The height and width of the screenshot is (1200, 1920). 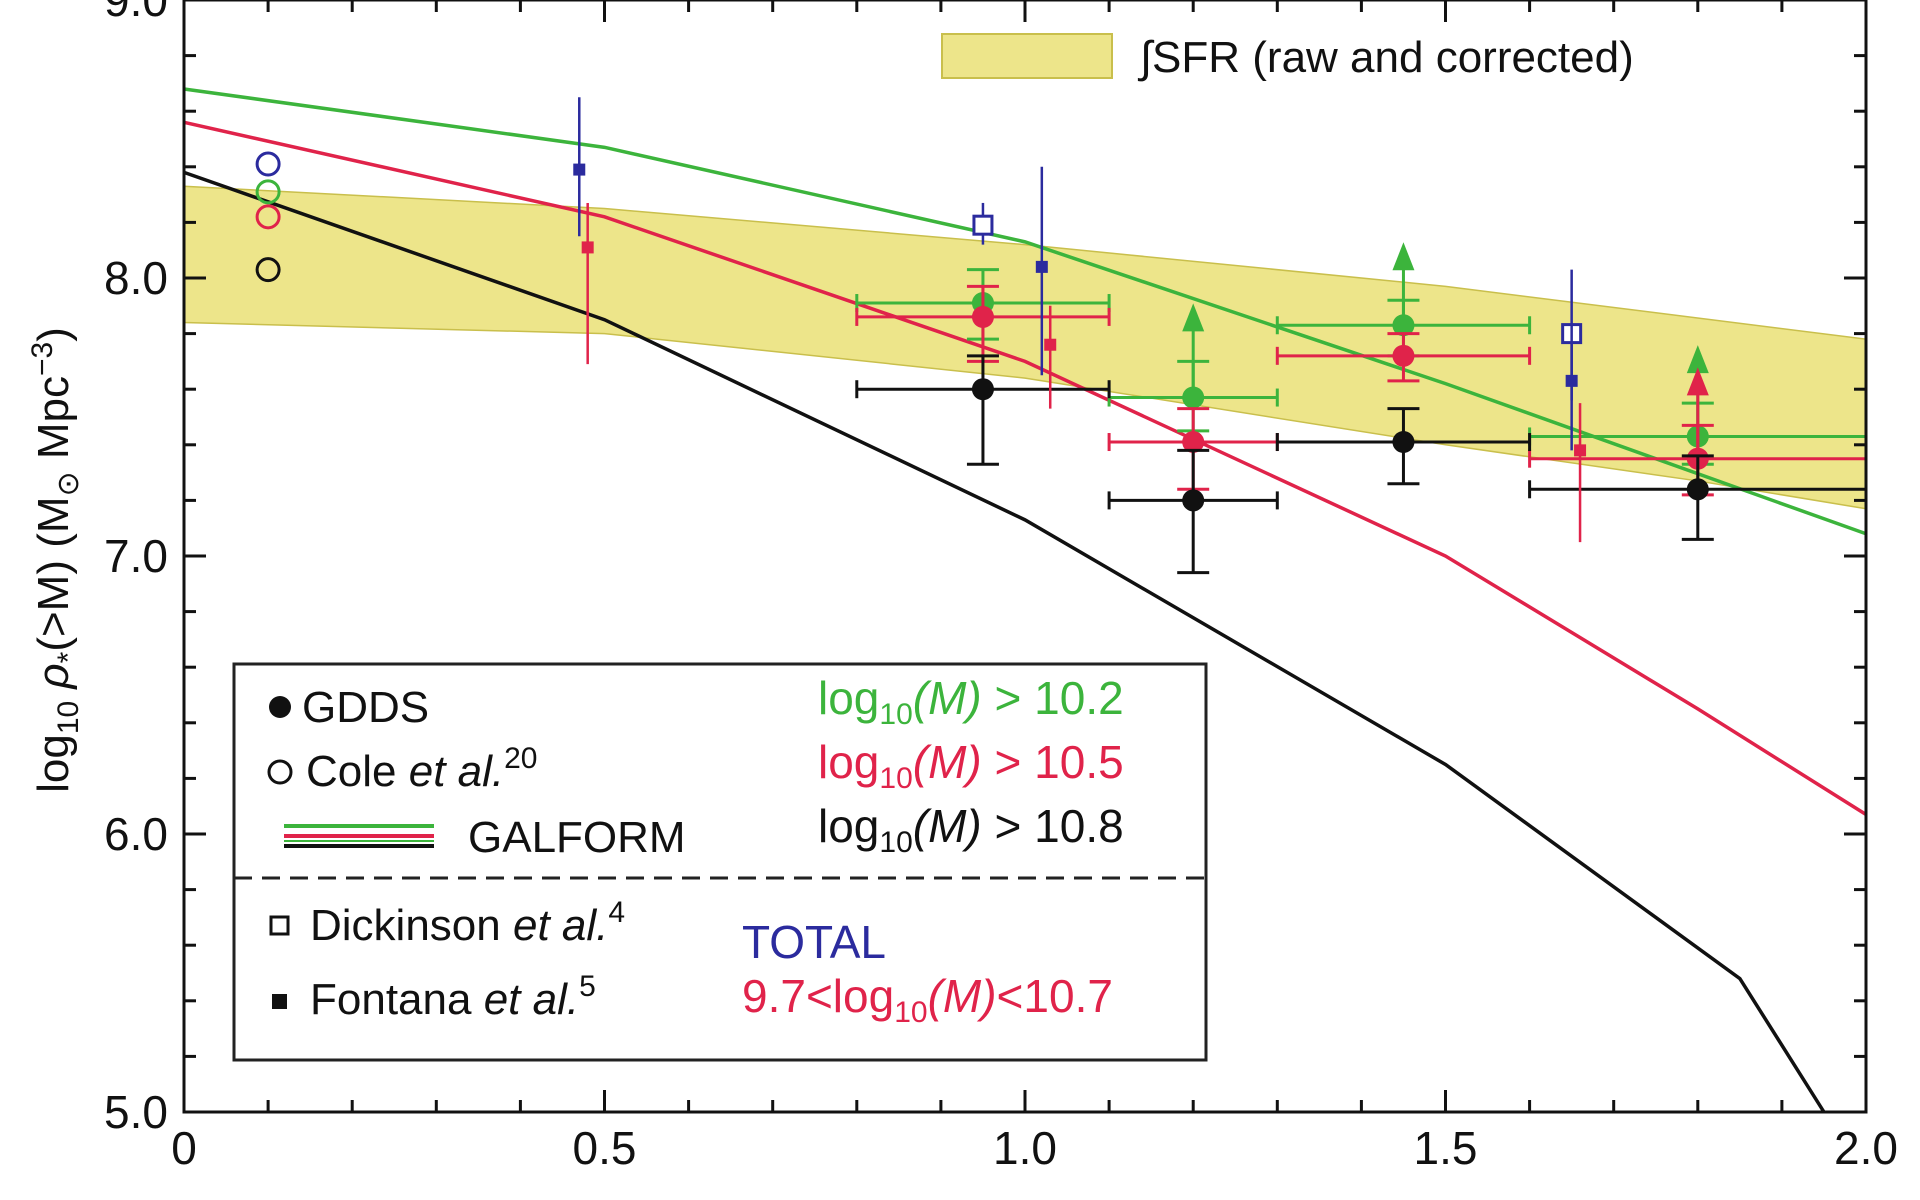 I want to click on cole-marker, so click(x=280, y=772).